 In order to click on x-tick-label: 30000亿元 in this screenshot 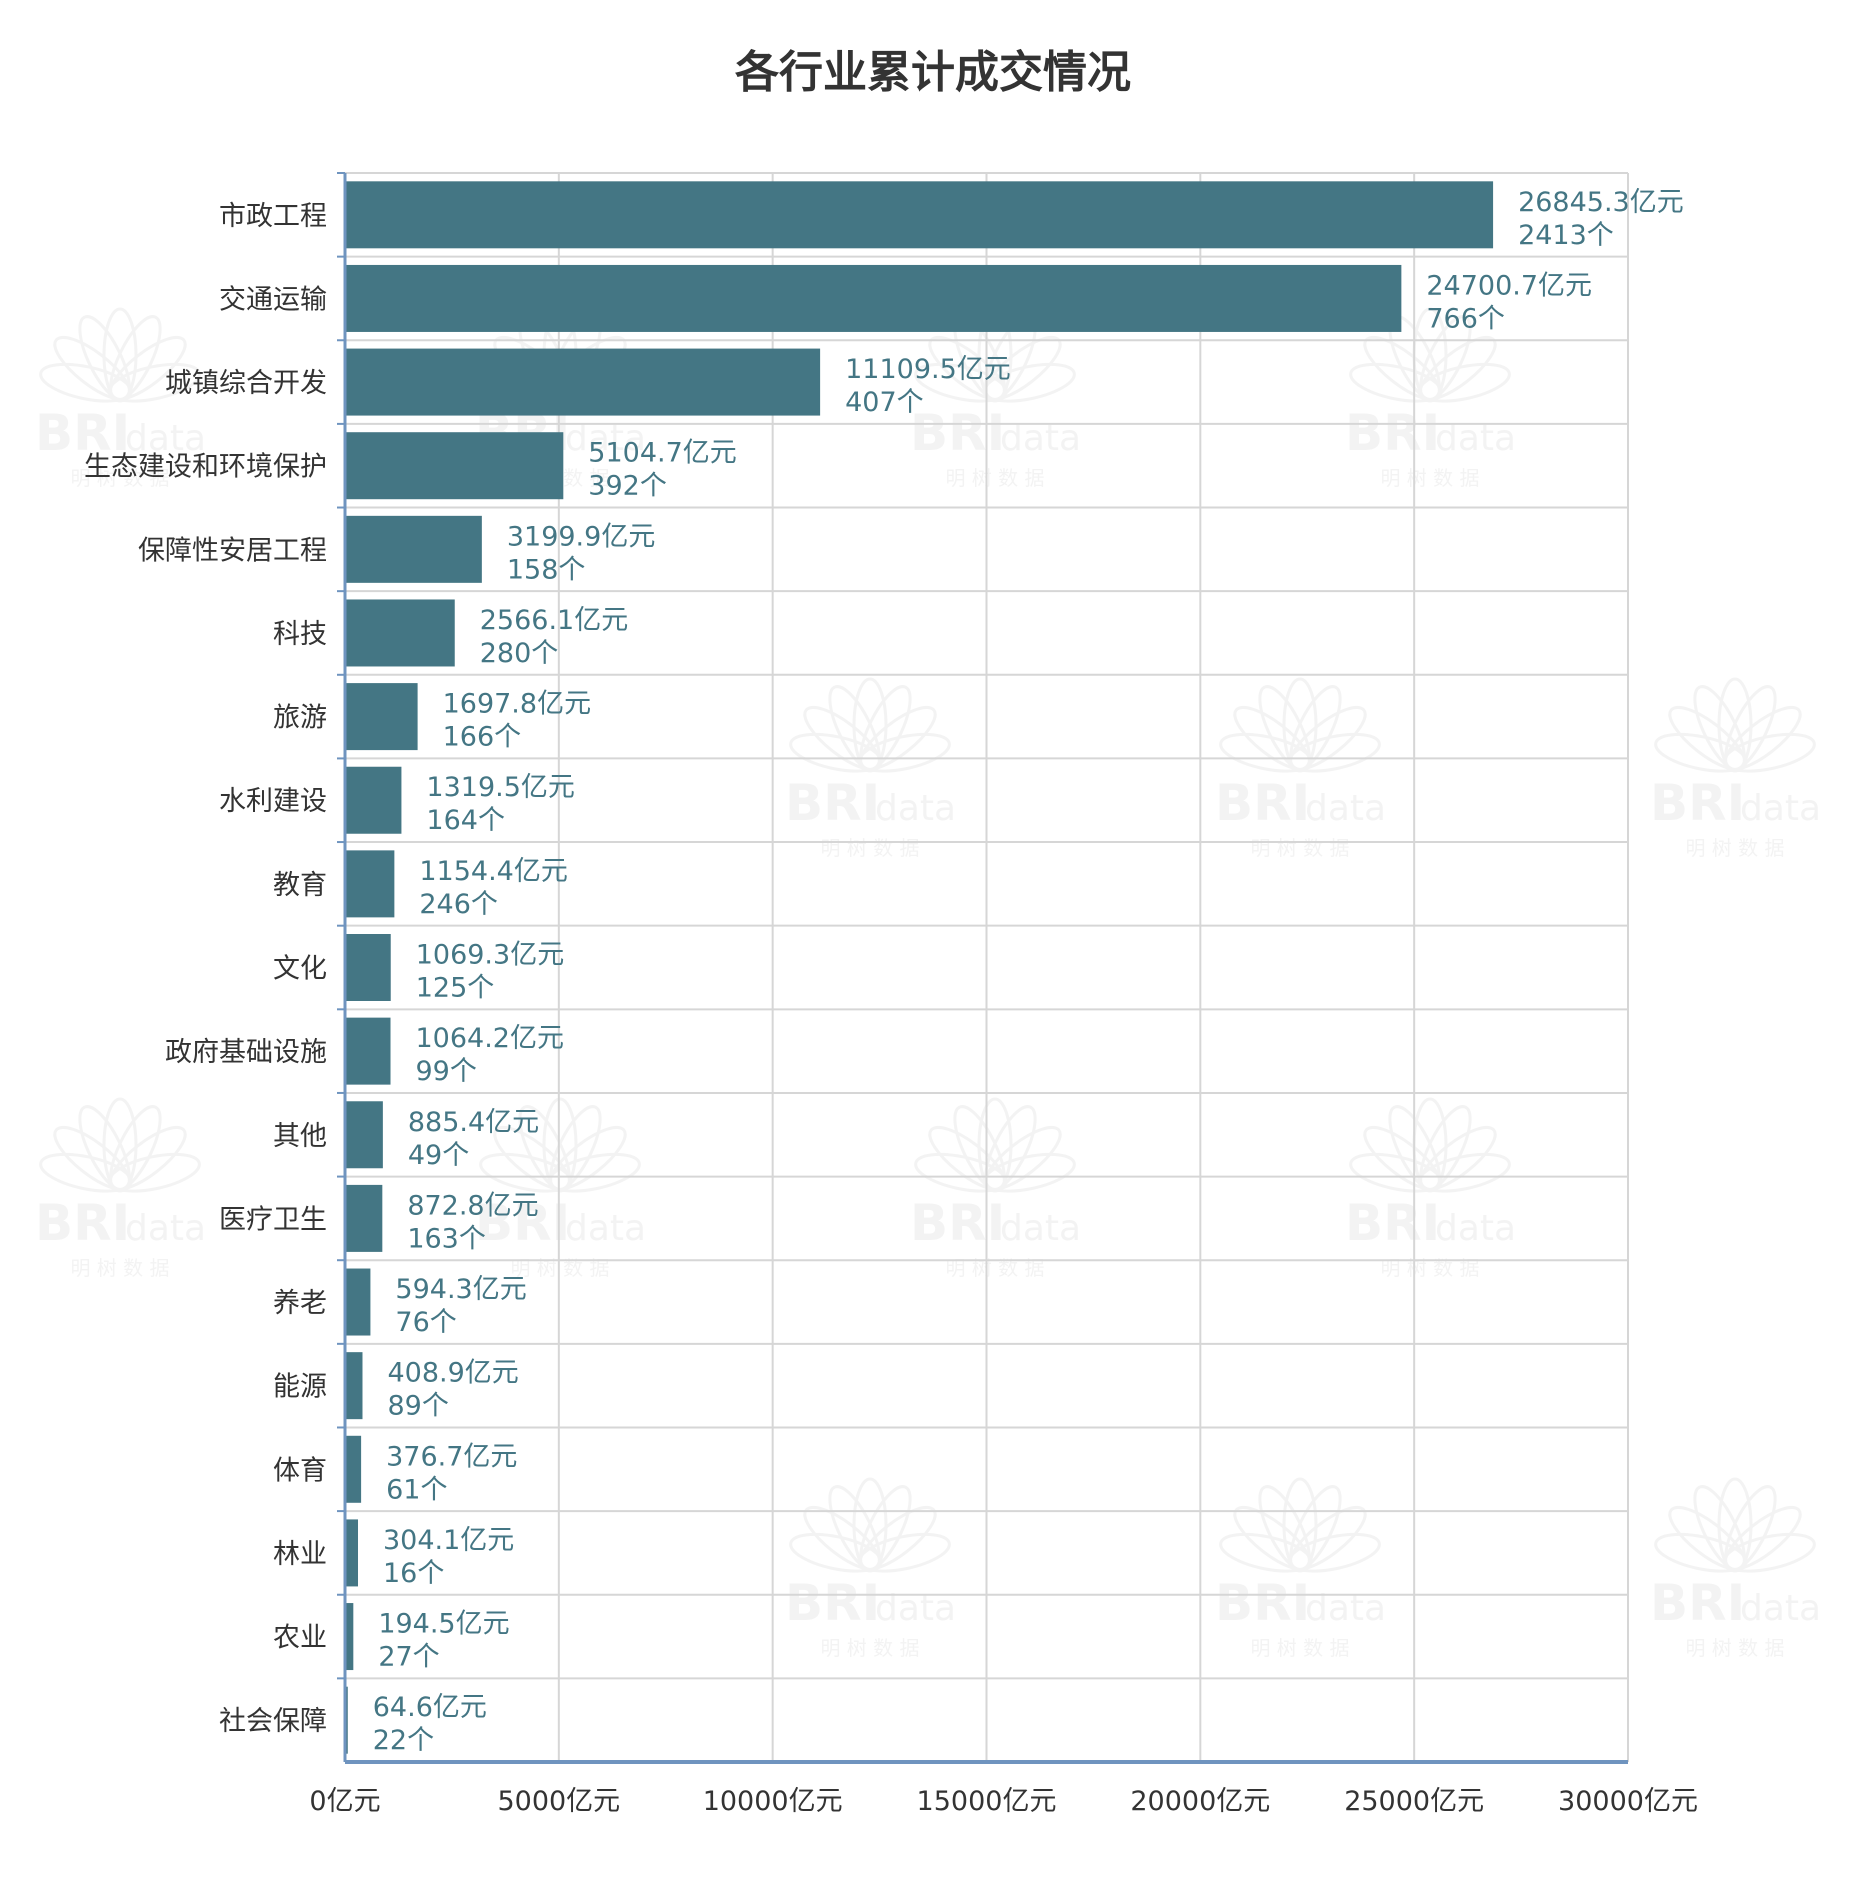, I will do `click(1628, 1801)`.